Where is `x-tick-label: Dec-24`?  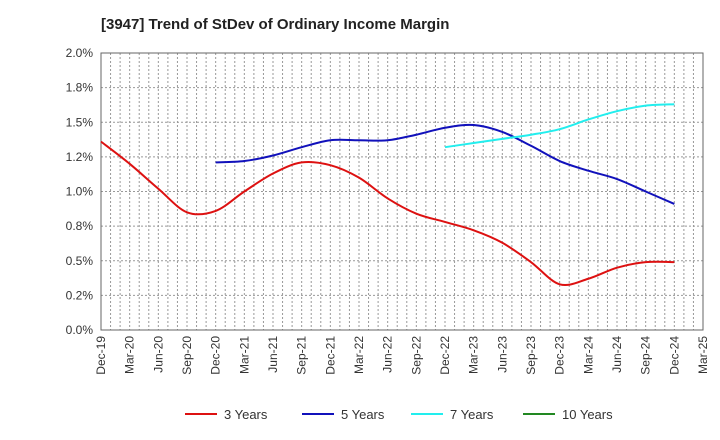
x-tick-label: Dec-24 is located at coordinates (674, 355).